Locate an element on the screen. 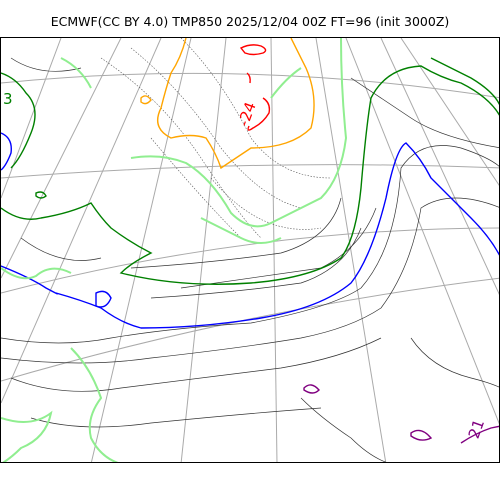  contour-label-cold-core: -24 is located at coordinates (246, 114).